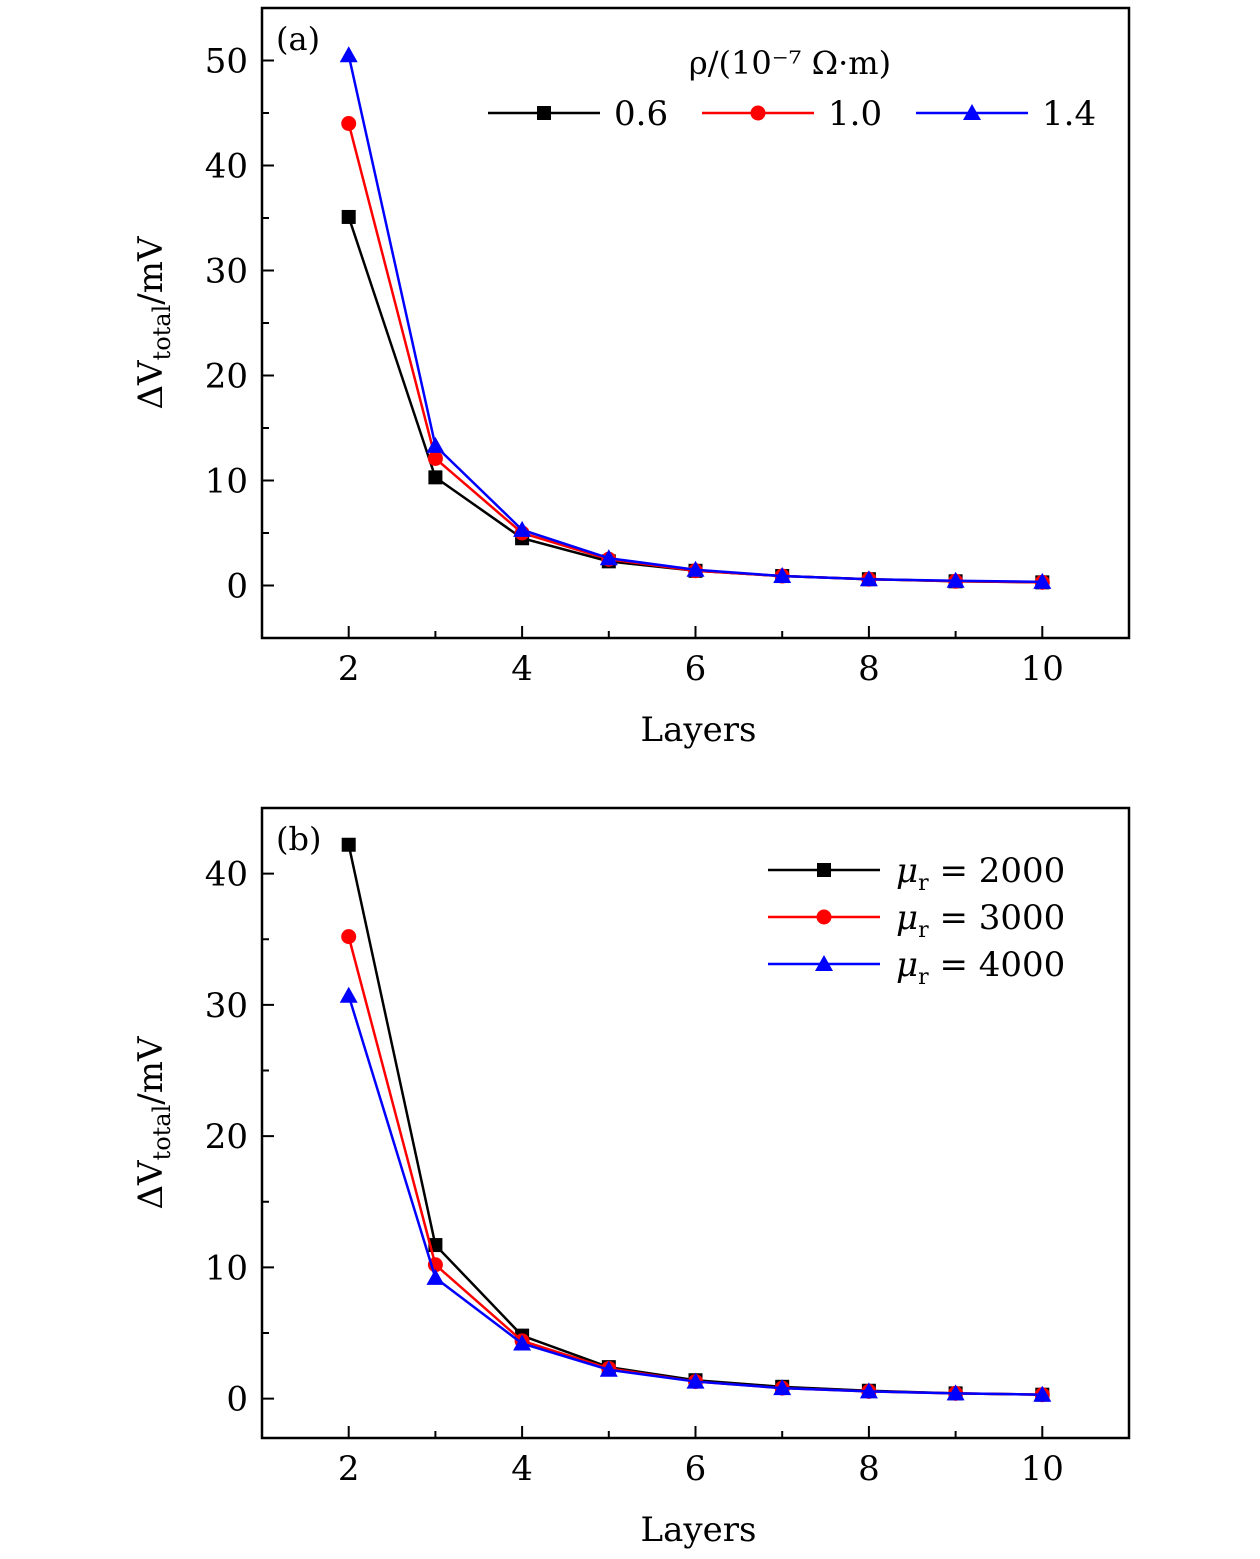 The width and height of the screenshot is (1260, 1559). I want to click on x-tick-label-a: 6, so click(696, 669).